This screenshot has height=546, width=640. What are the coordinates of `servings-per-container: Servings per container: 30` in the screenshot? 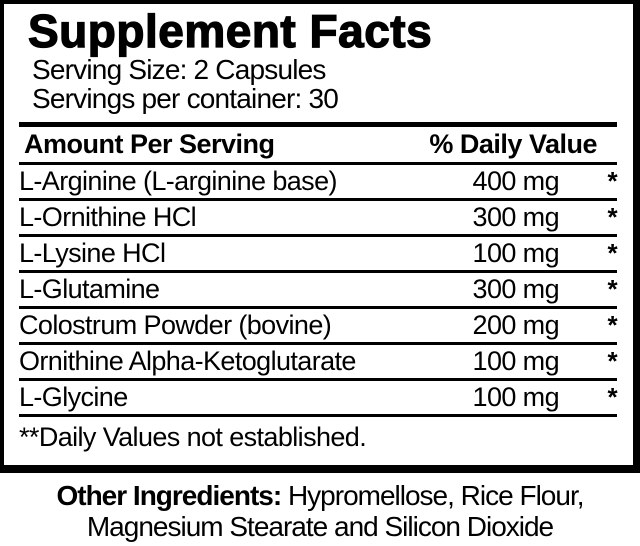 It's located at (185, 98).